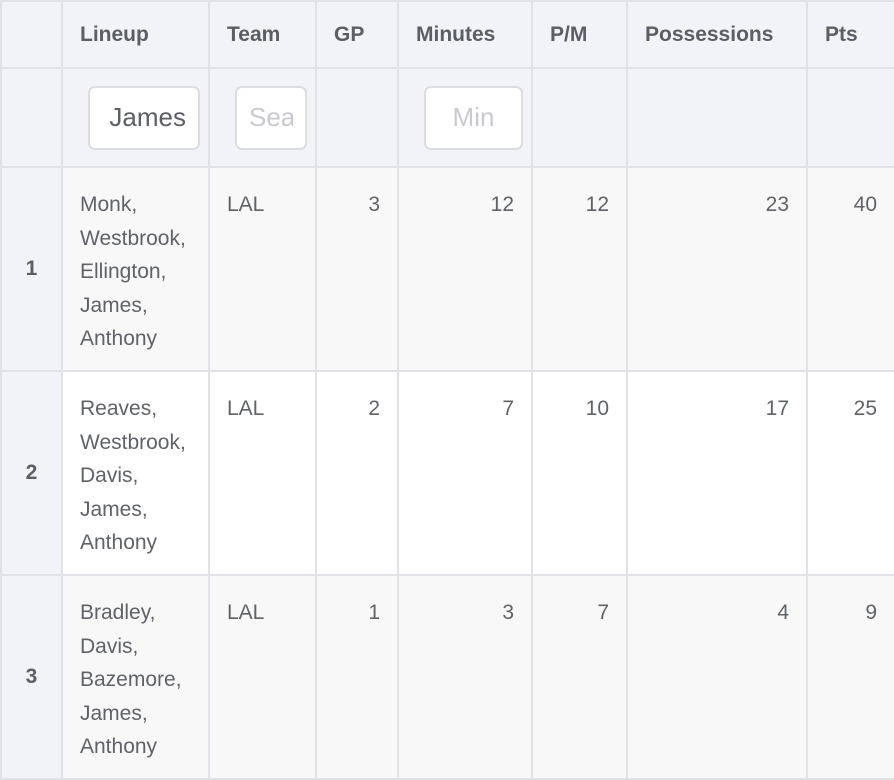 The height and width of the screenshot is (780, 894). Describe the element at coordinates (465, 677) in the screenshot. I see `minutes-cell: 3` at that location.